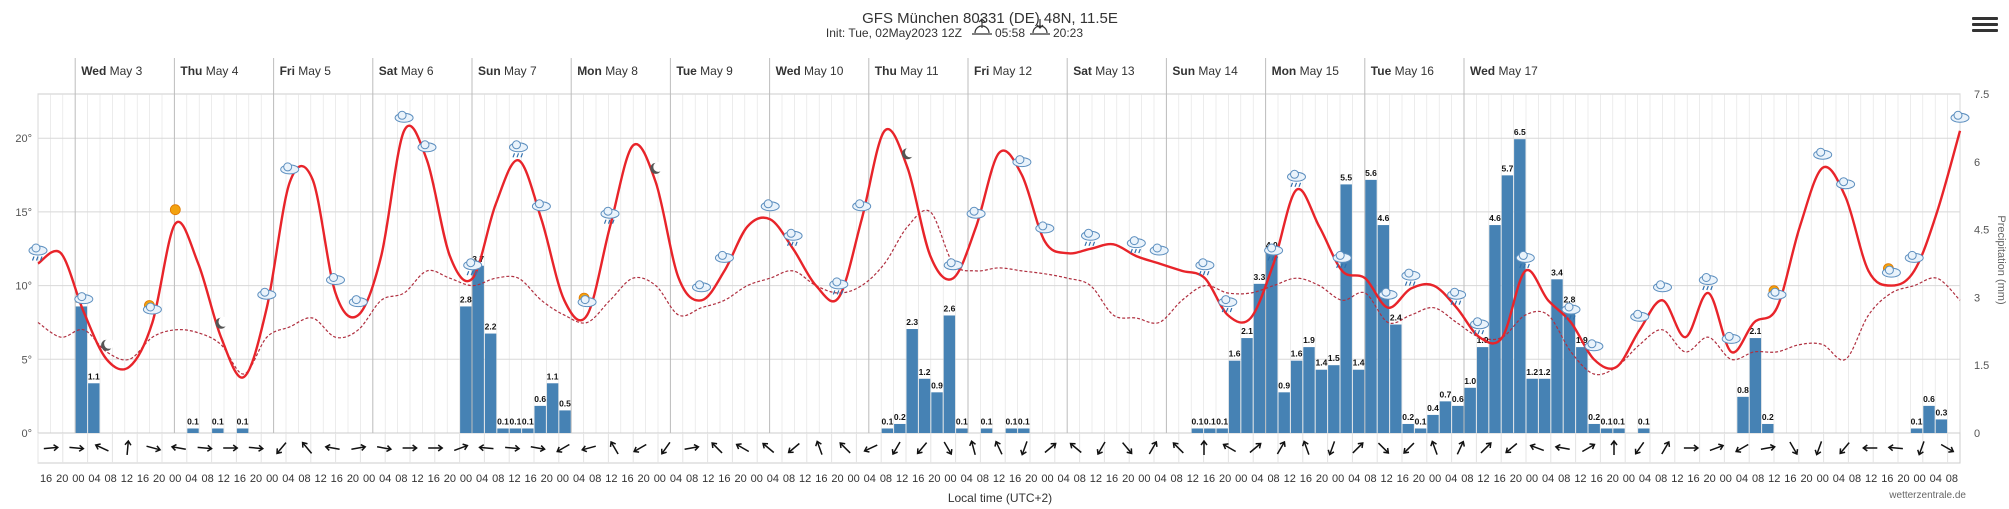 The height and width of the screenshot is (509, 2009). What do you see at coordinates (1977, 163) in the screenshot?
I see `y-tick-label-precip: 6` at bounding box center [1977, 163].